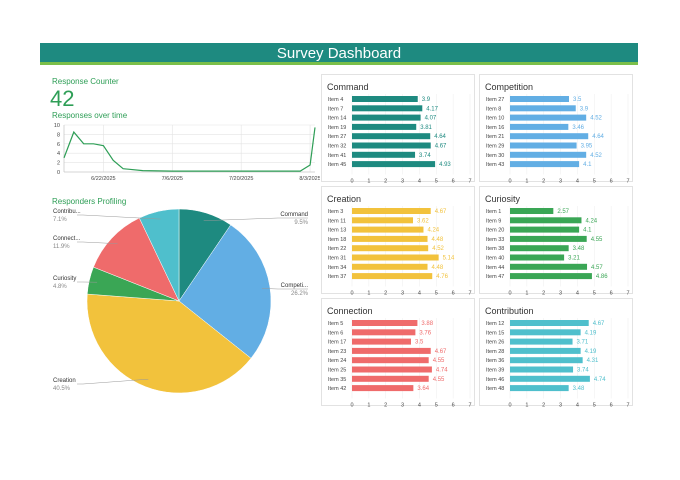  Describe the element at coordinates (495, 156) in the screenshot. I see `category-label: Item 30` at that location.